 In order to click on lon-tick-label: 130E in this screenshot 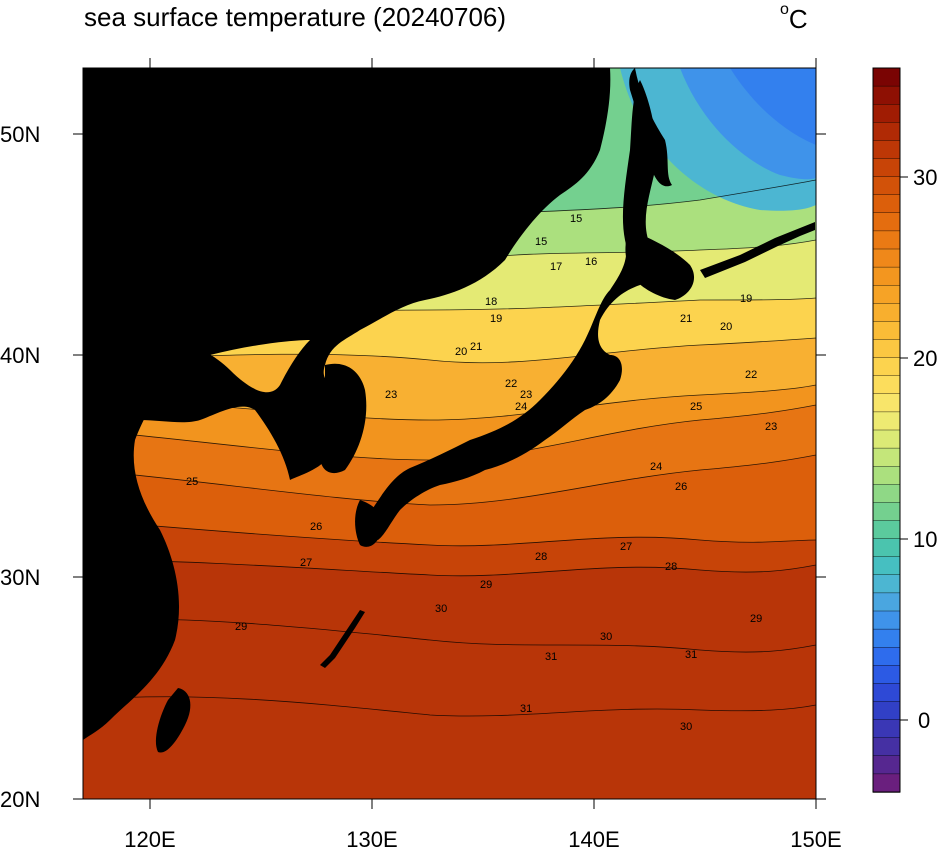, I will do `click(371, 839)`.